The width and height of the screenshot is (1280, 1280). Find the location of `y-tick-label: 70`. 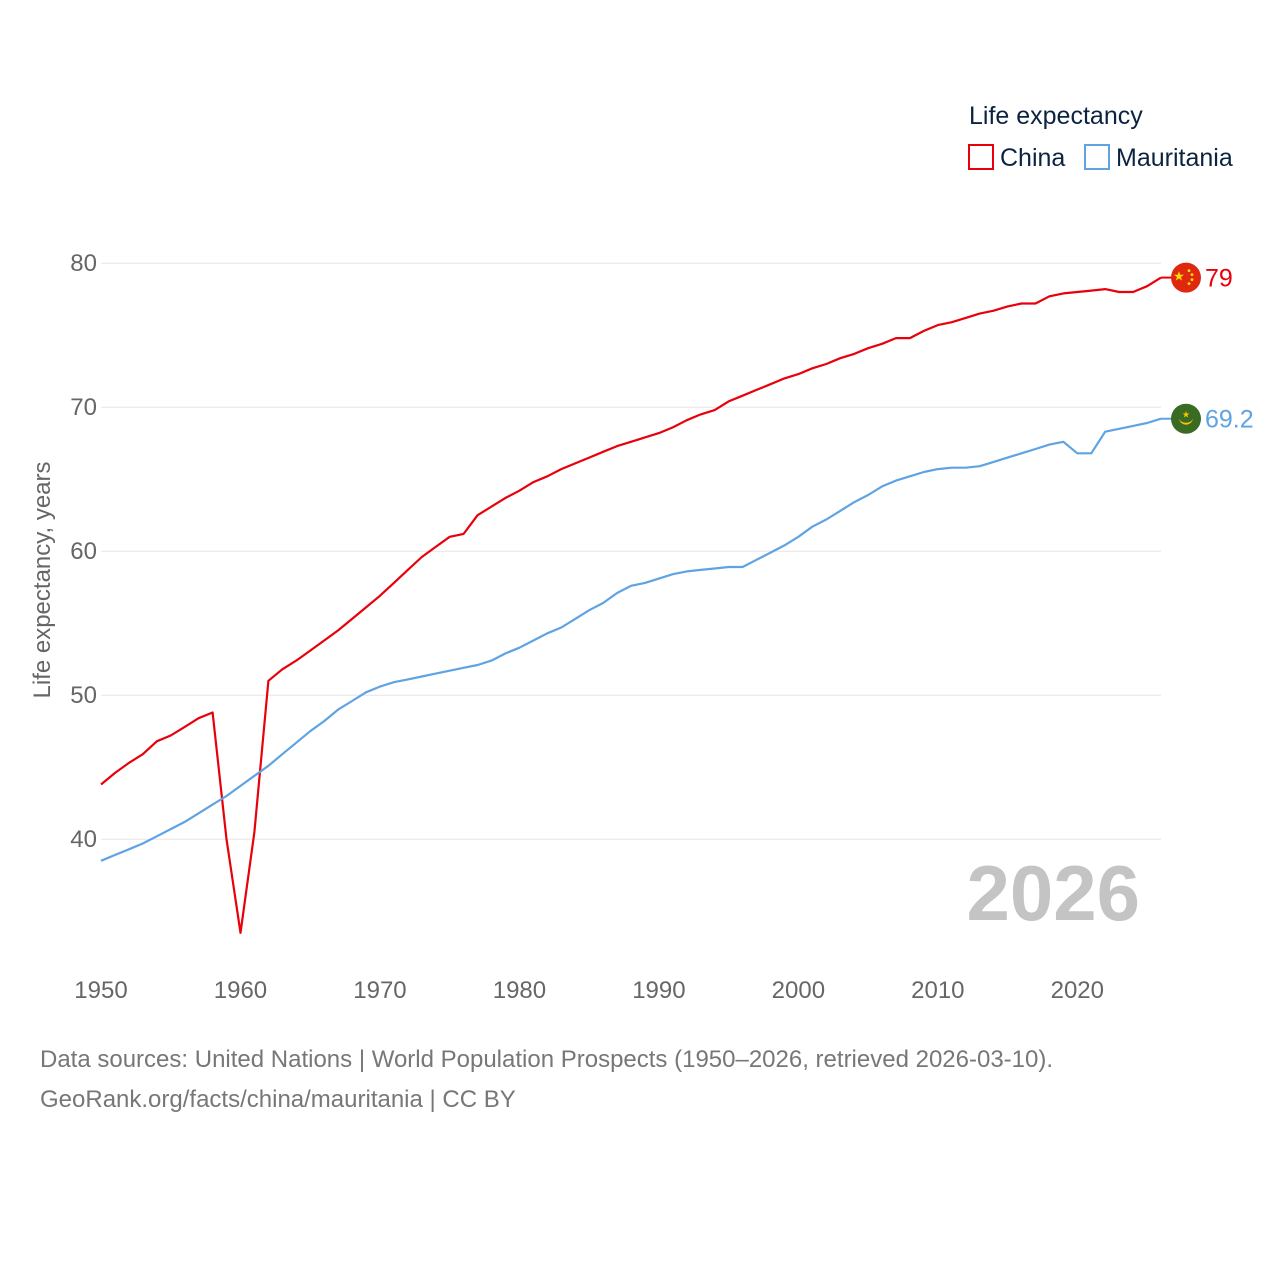

y-tick-label: 70 is located at coordinates (83, 407).